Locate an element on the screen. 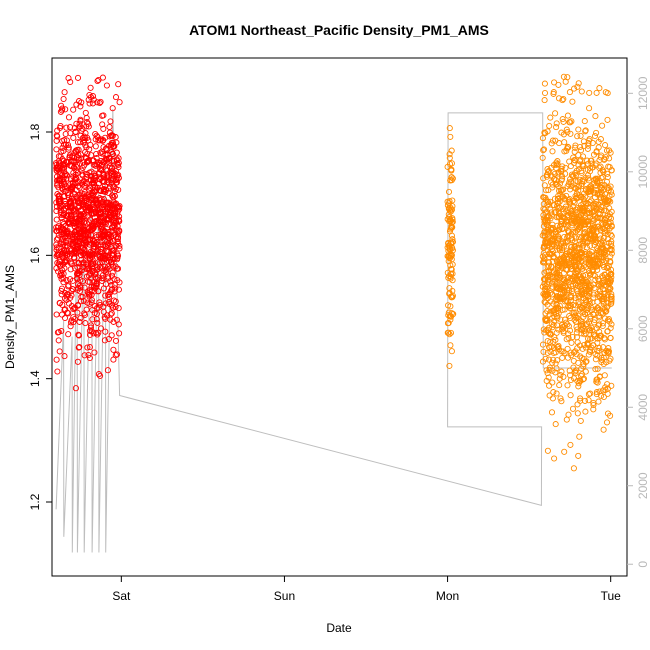 The height and width of the screenshot is (650, 650). y-tick-label: 1.2 is located at coordinates (35, 501).